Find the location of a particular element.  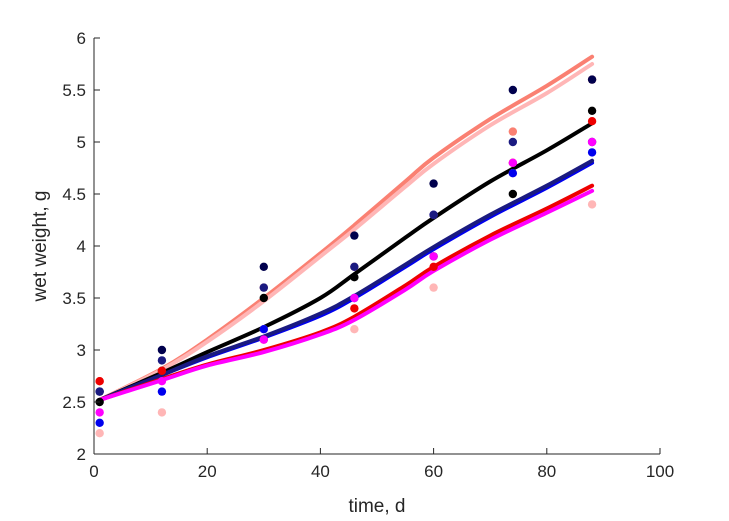

y-tick-label: 2 is located at coordinates (81, 454).